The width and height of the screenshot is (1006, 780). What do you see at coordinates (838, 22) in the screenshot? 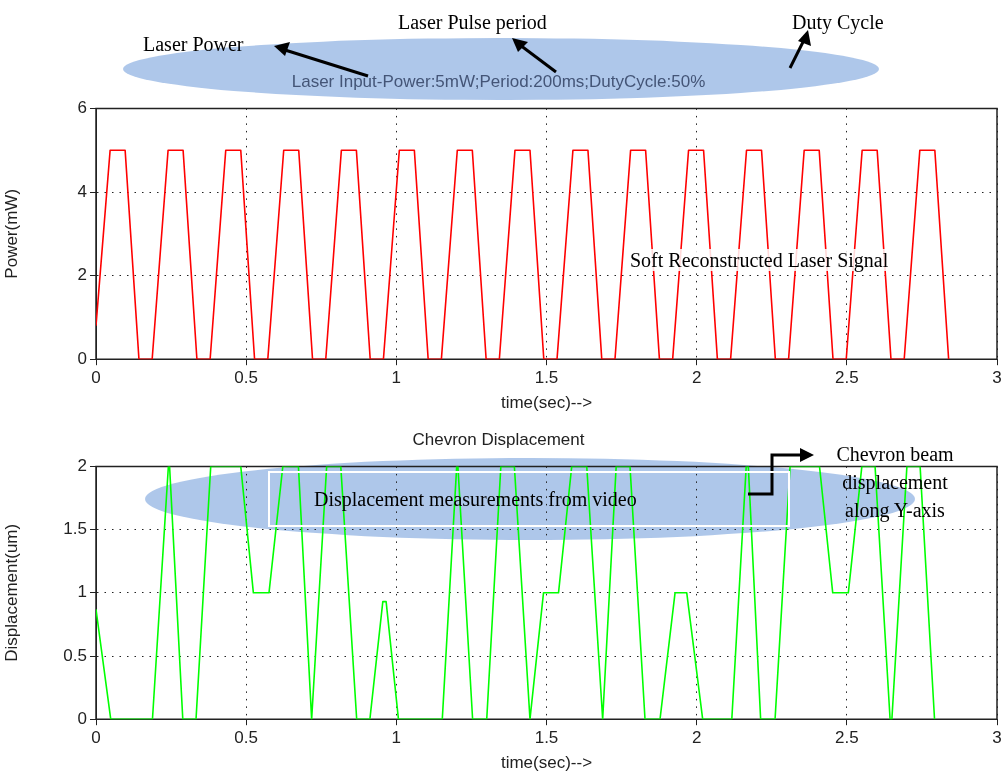
I see `text: Duty Cycle` at bounding box center [838, 22].